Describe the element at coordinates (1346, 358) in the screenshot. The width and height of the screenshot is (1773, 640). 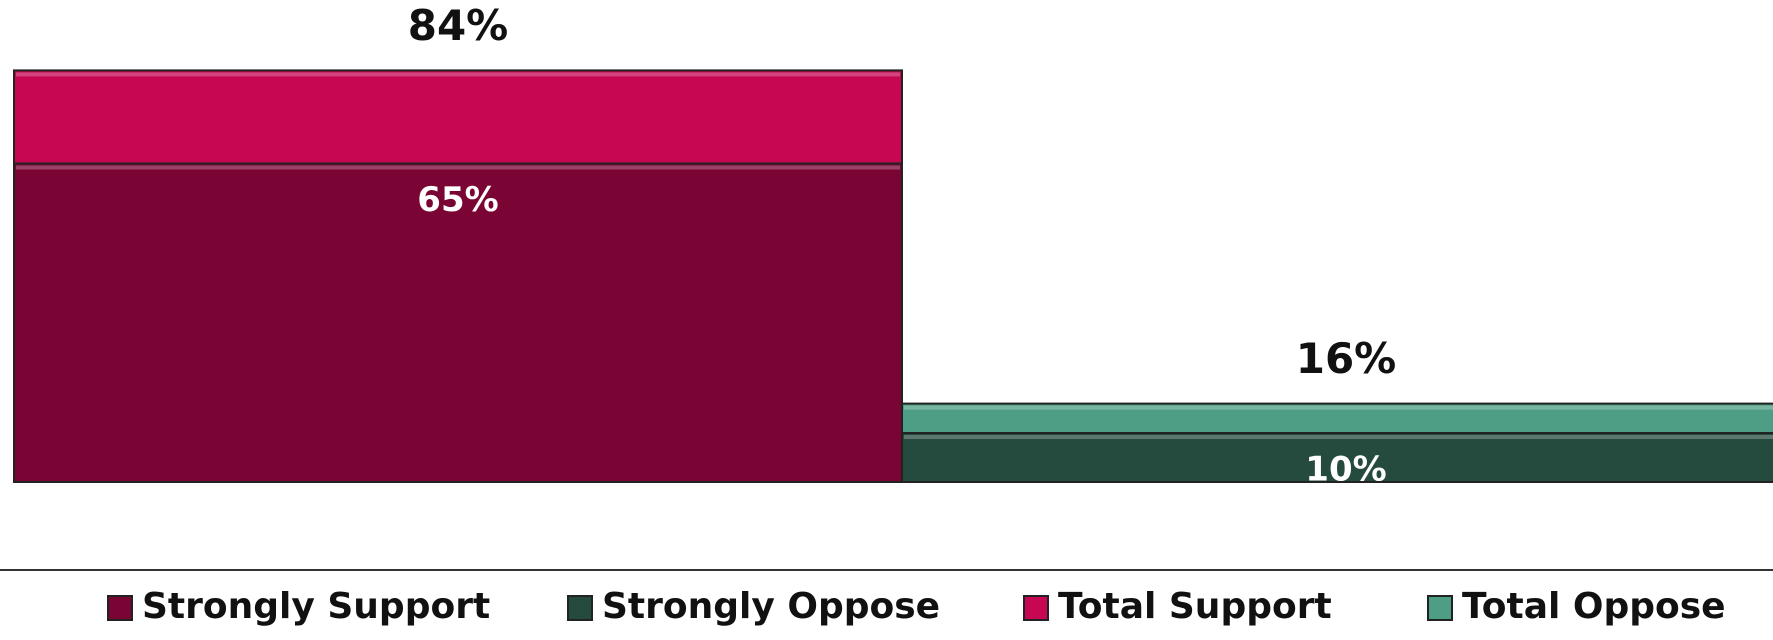
I see `value-label: 16%` at that location.